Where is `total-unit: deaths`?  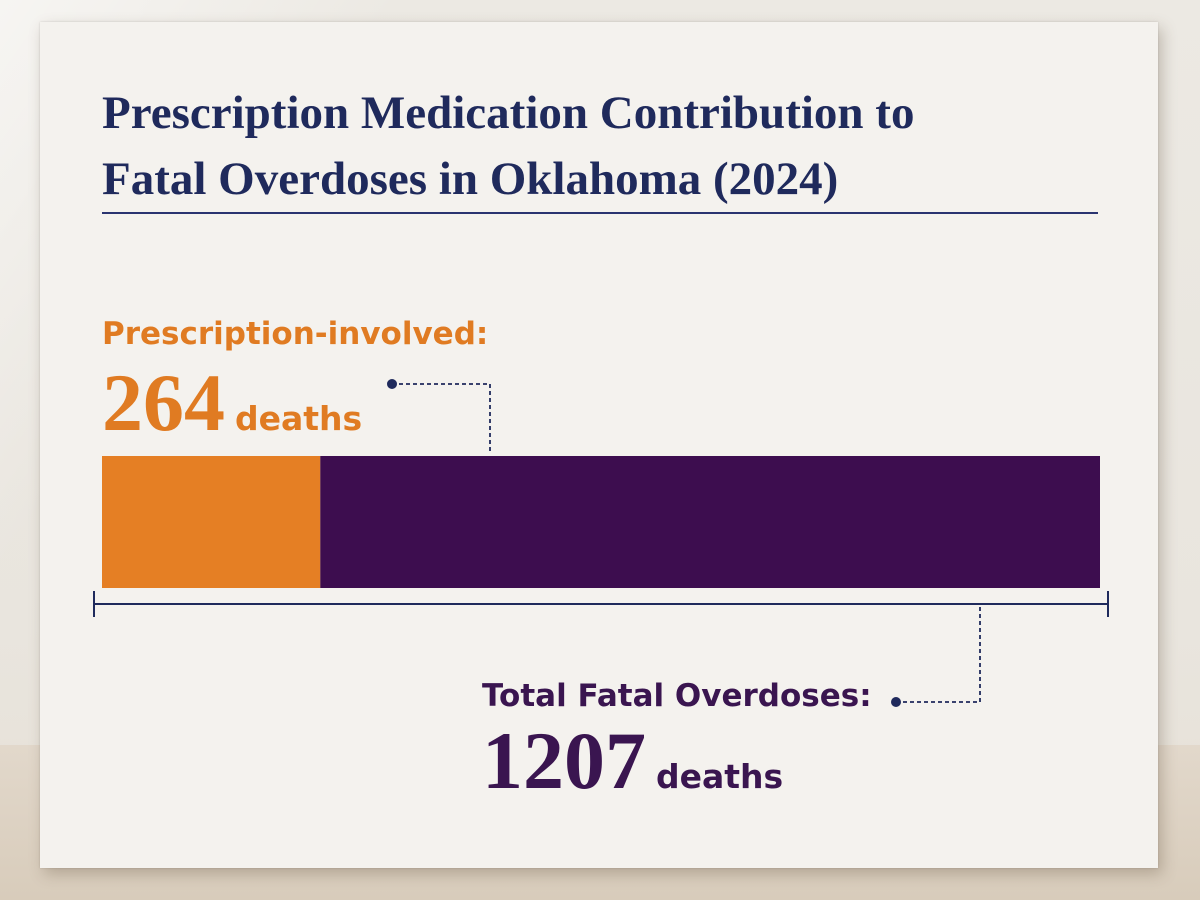 total-unit: deaths is located at coordinates (720, 776).